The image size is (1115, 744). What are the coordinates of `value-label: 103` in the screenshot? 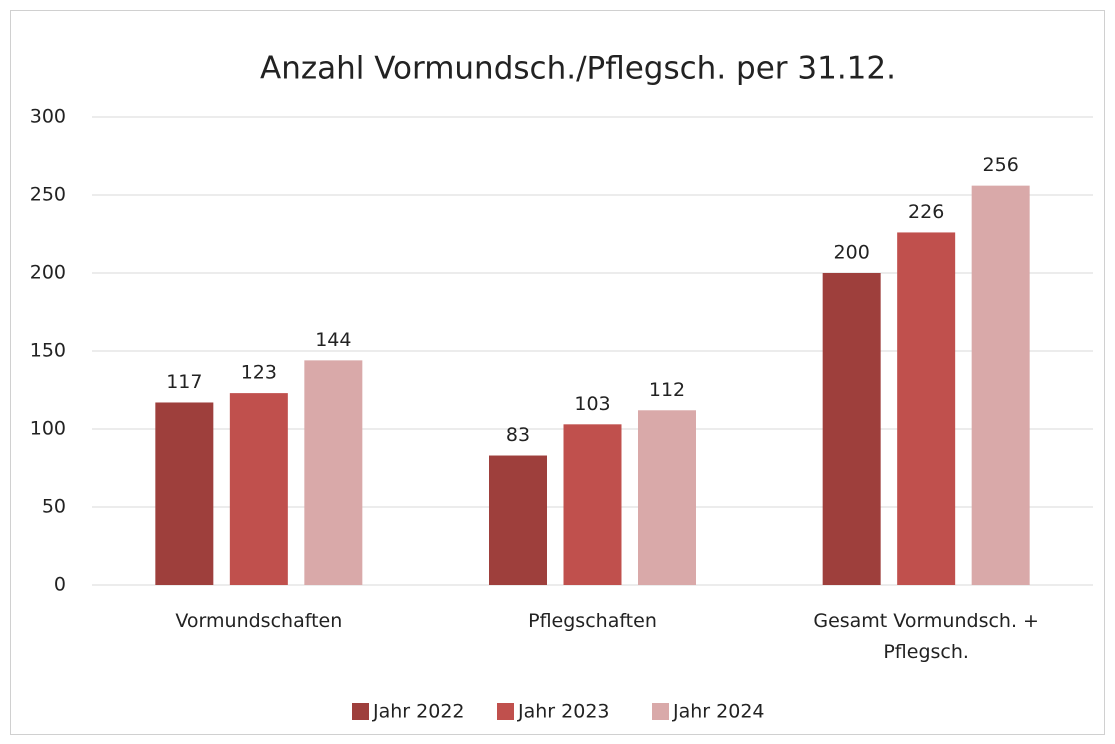 It's located at (592, 404).